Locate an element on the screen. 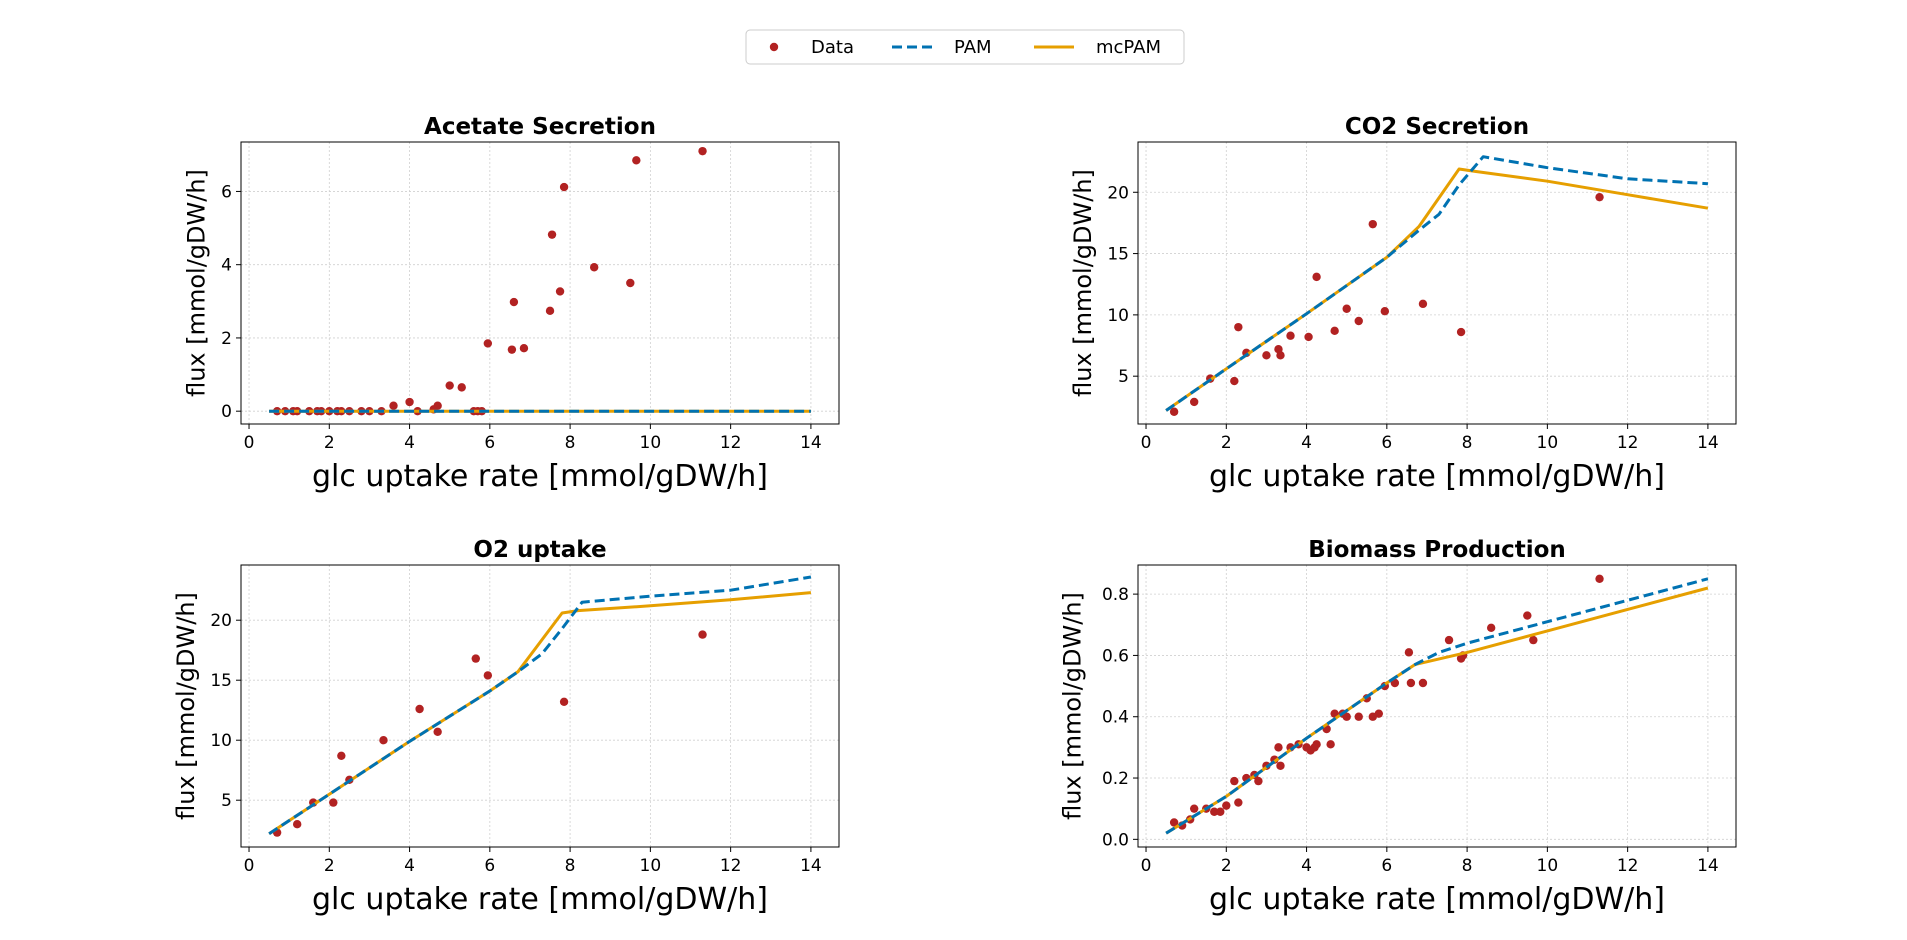  legend-marker is located at coordinates (774, 47).